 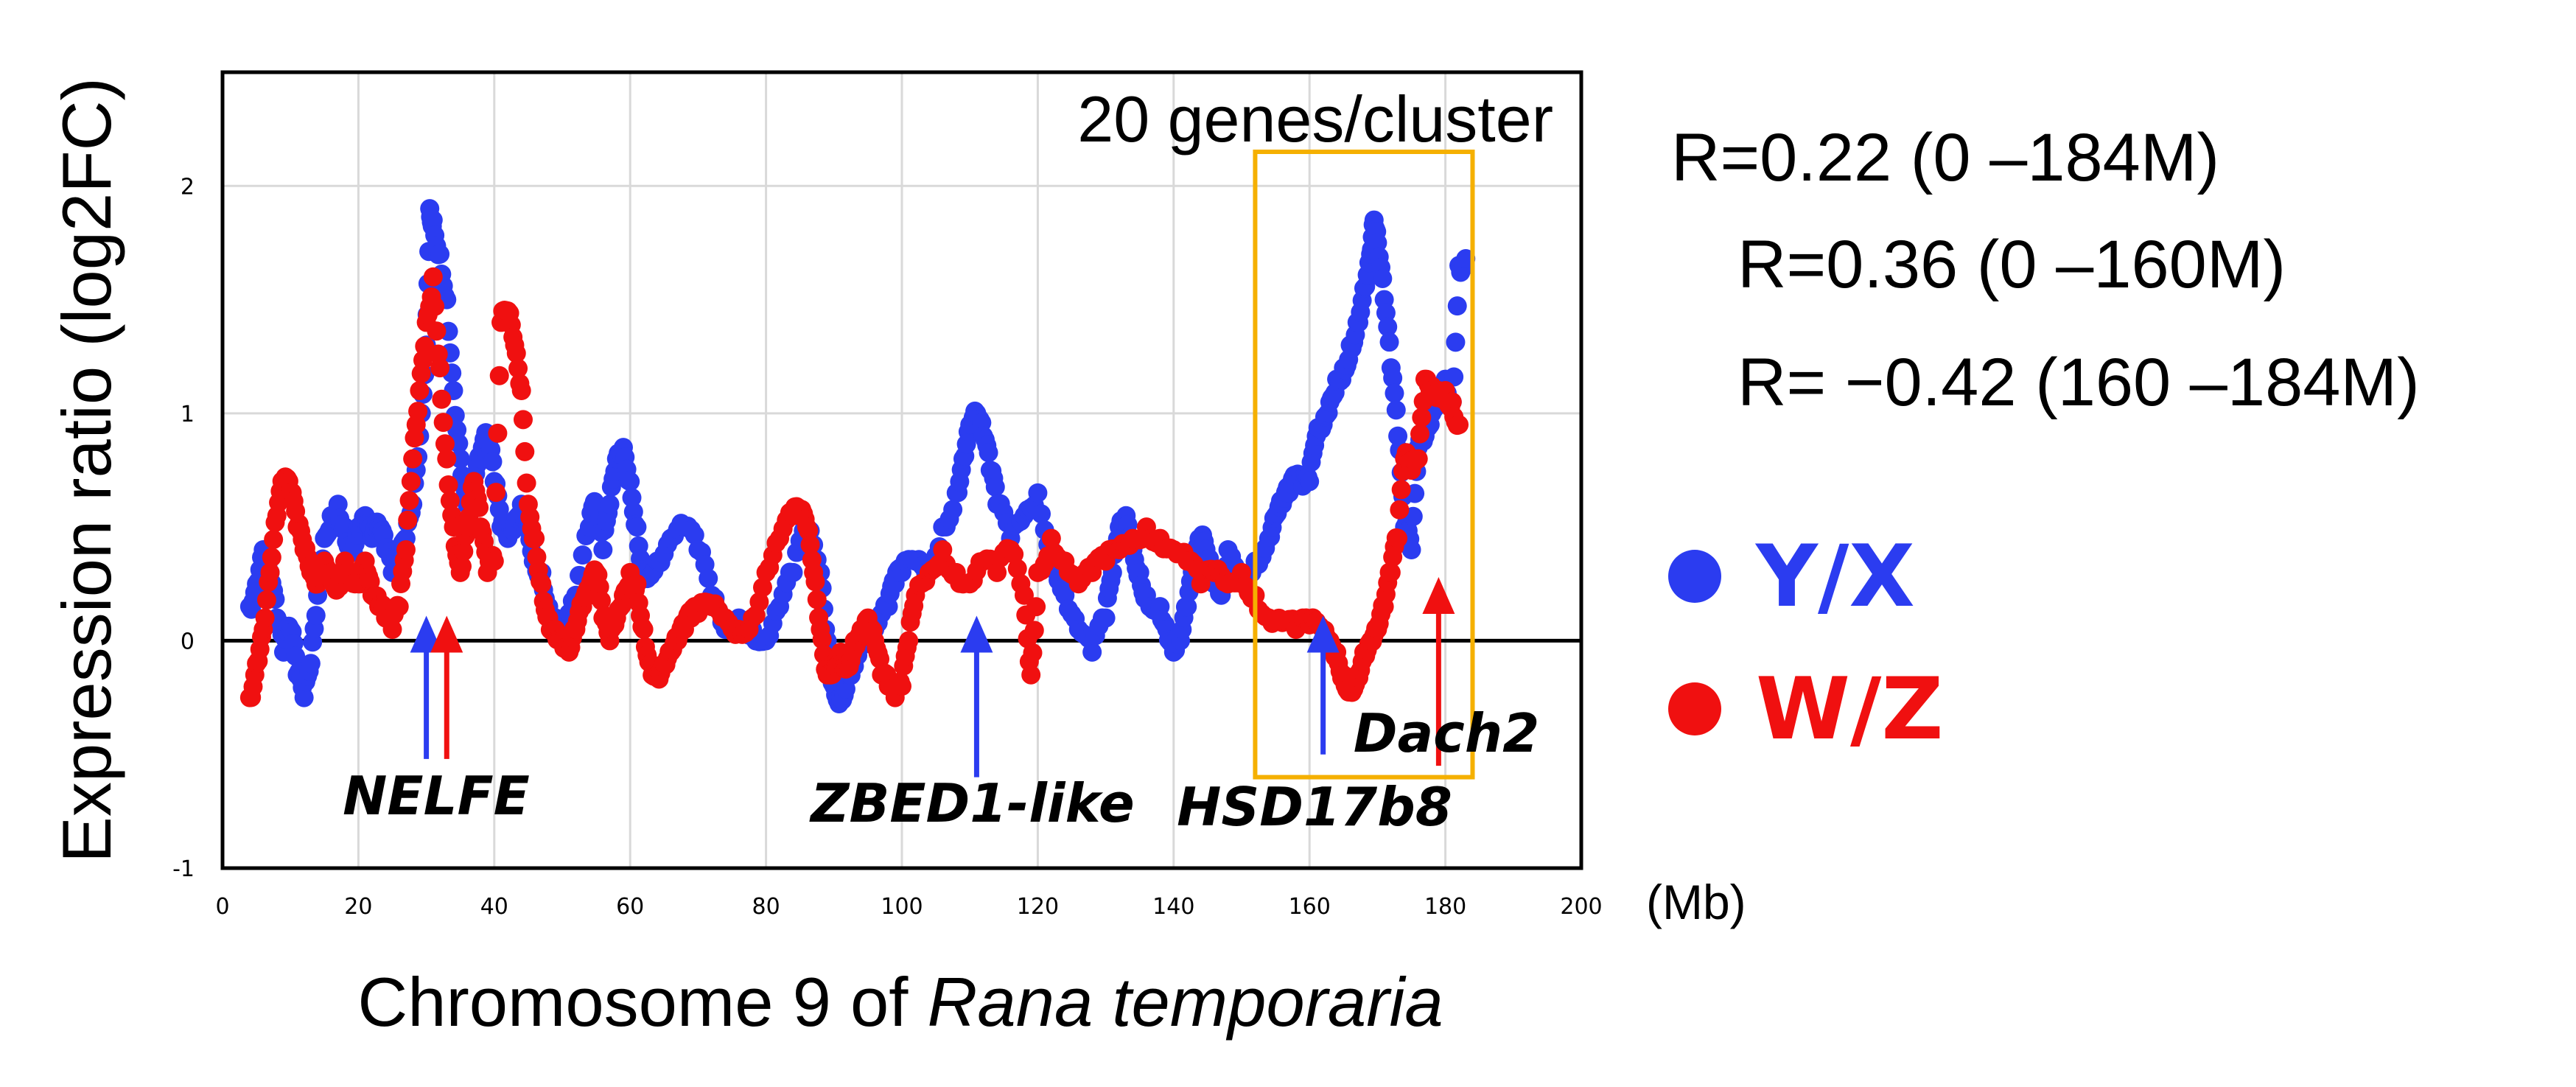 I want to click on x-axis-label-prefix: Chromosome 9 of, so click(x=642, y=1002).